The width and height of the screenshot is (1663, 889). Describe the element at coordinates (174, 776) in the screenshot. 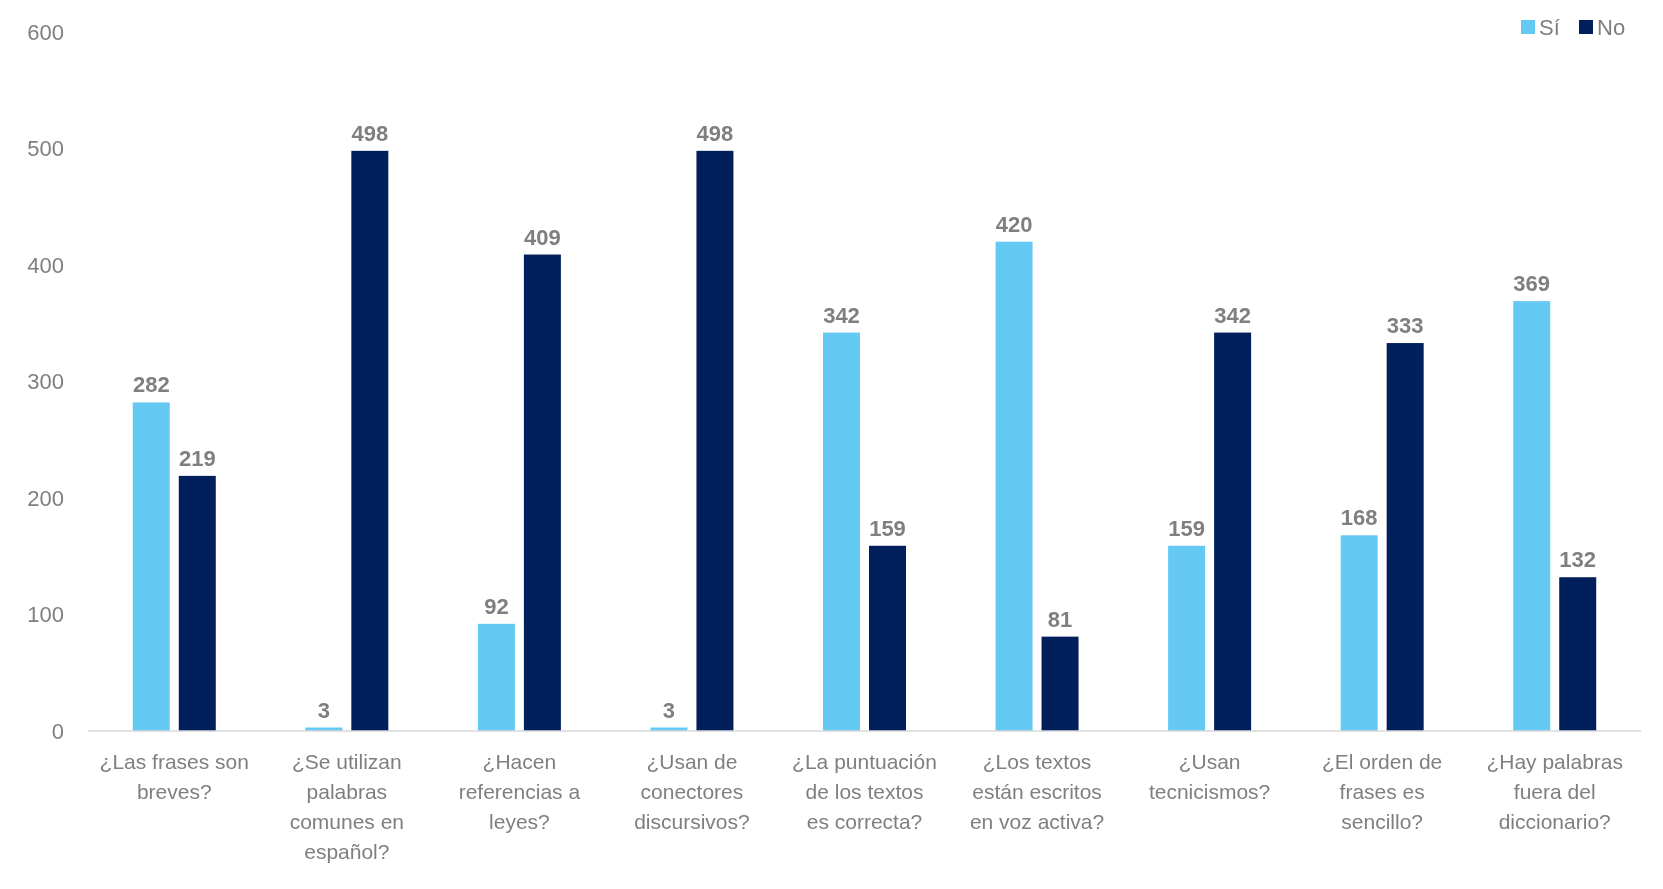

I see `x-tick-label: ¿Las frases son breves?` at that location.